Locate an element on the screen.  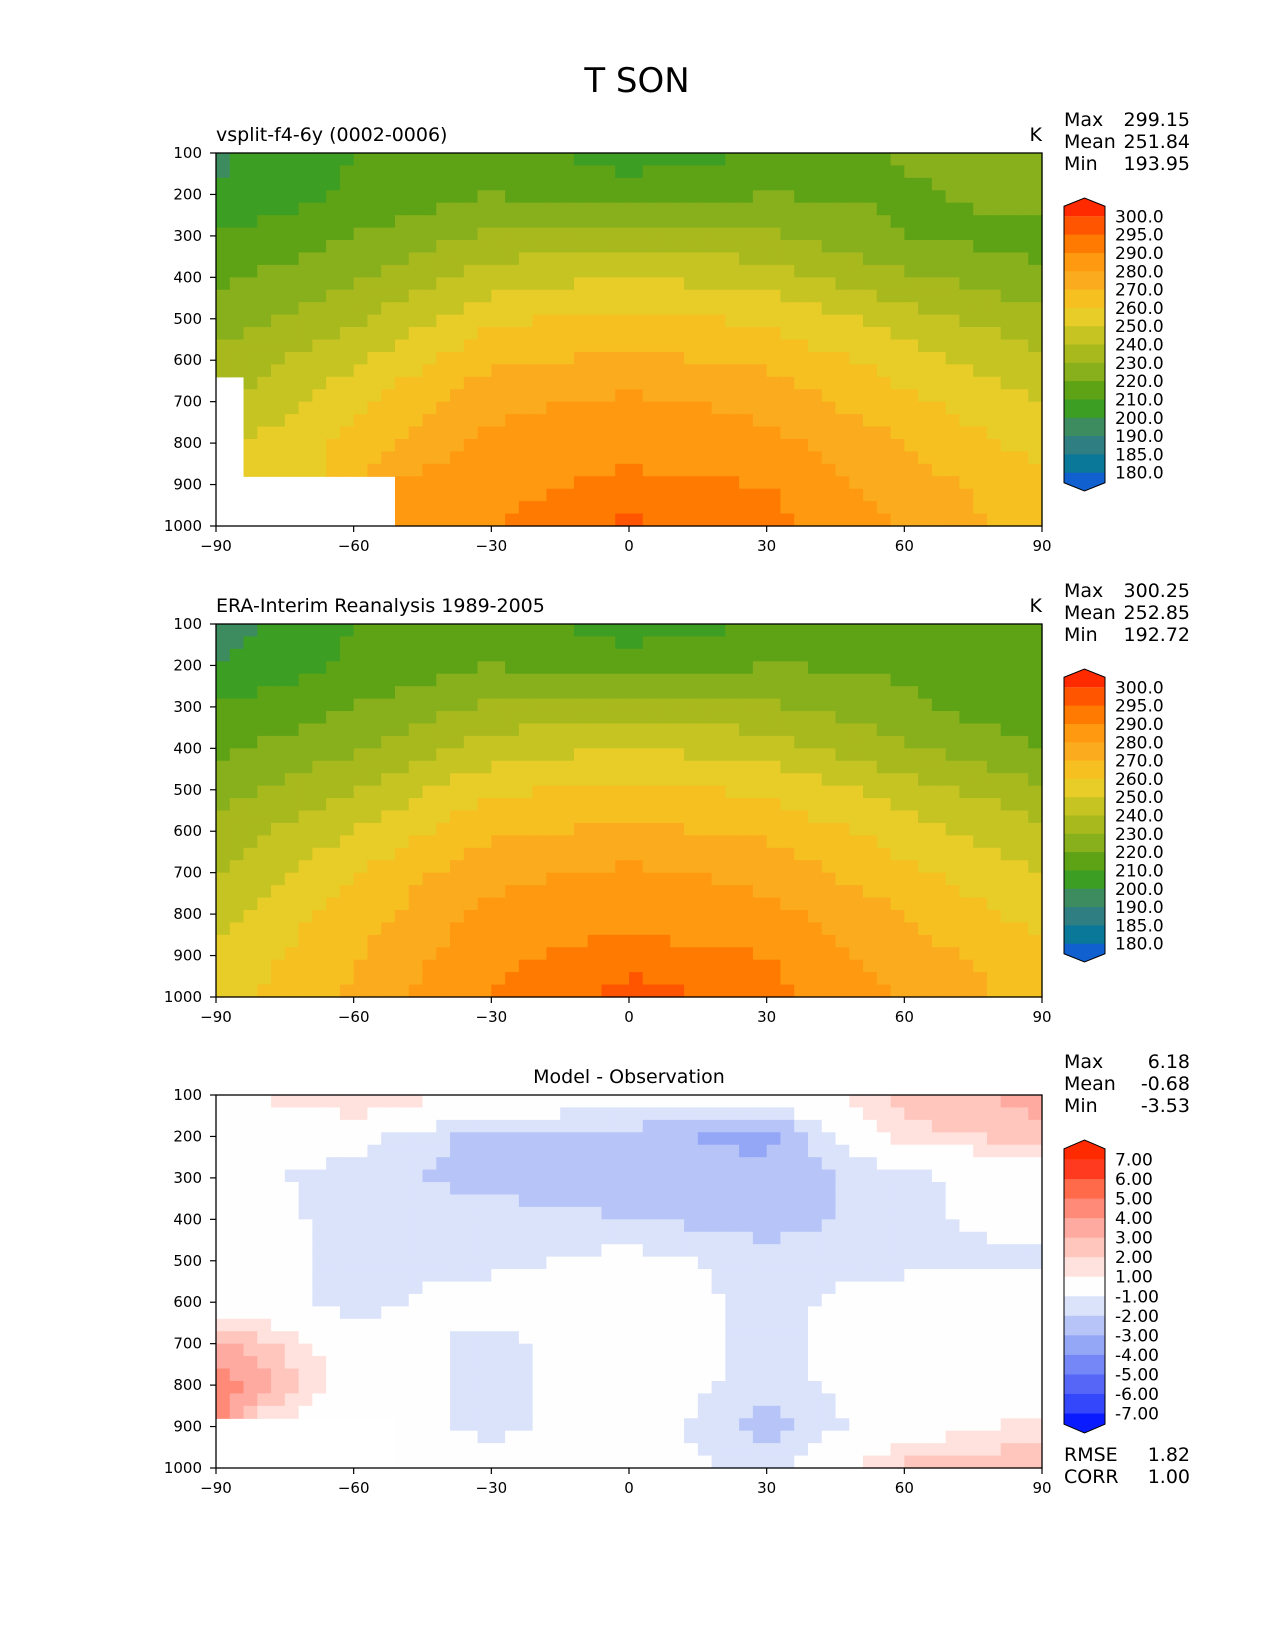
colorbar-label: 180.0 is located at coordinates (1139, 474).